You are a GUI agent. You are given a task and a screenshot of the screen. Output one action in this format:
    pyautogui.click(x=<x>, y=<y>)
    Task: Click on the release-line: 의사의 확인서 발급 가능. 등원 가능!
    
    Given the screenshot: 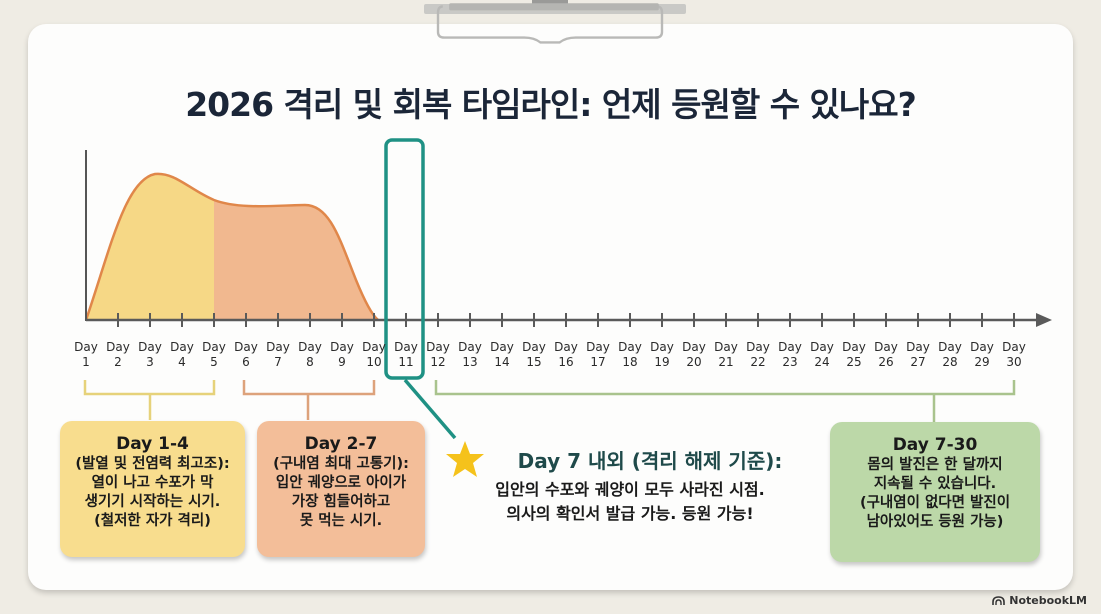 What is the action you would take?
    pyautogui.click(x=630, y=513)
    